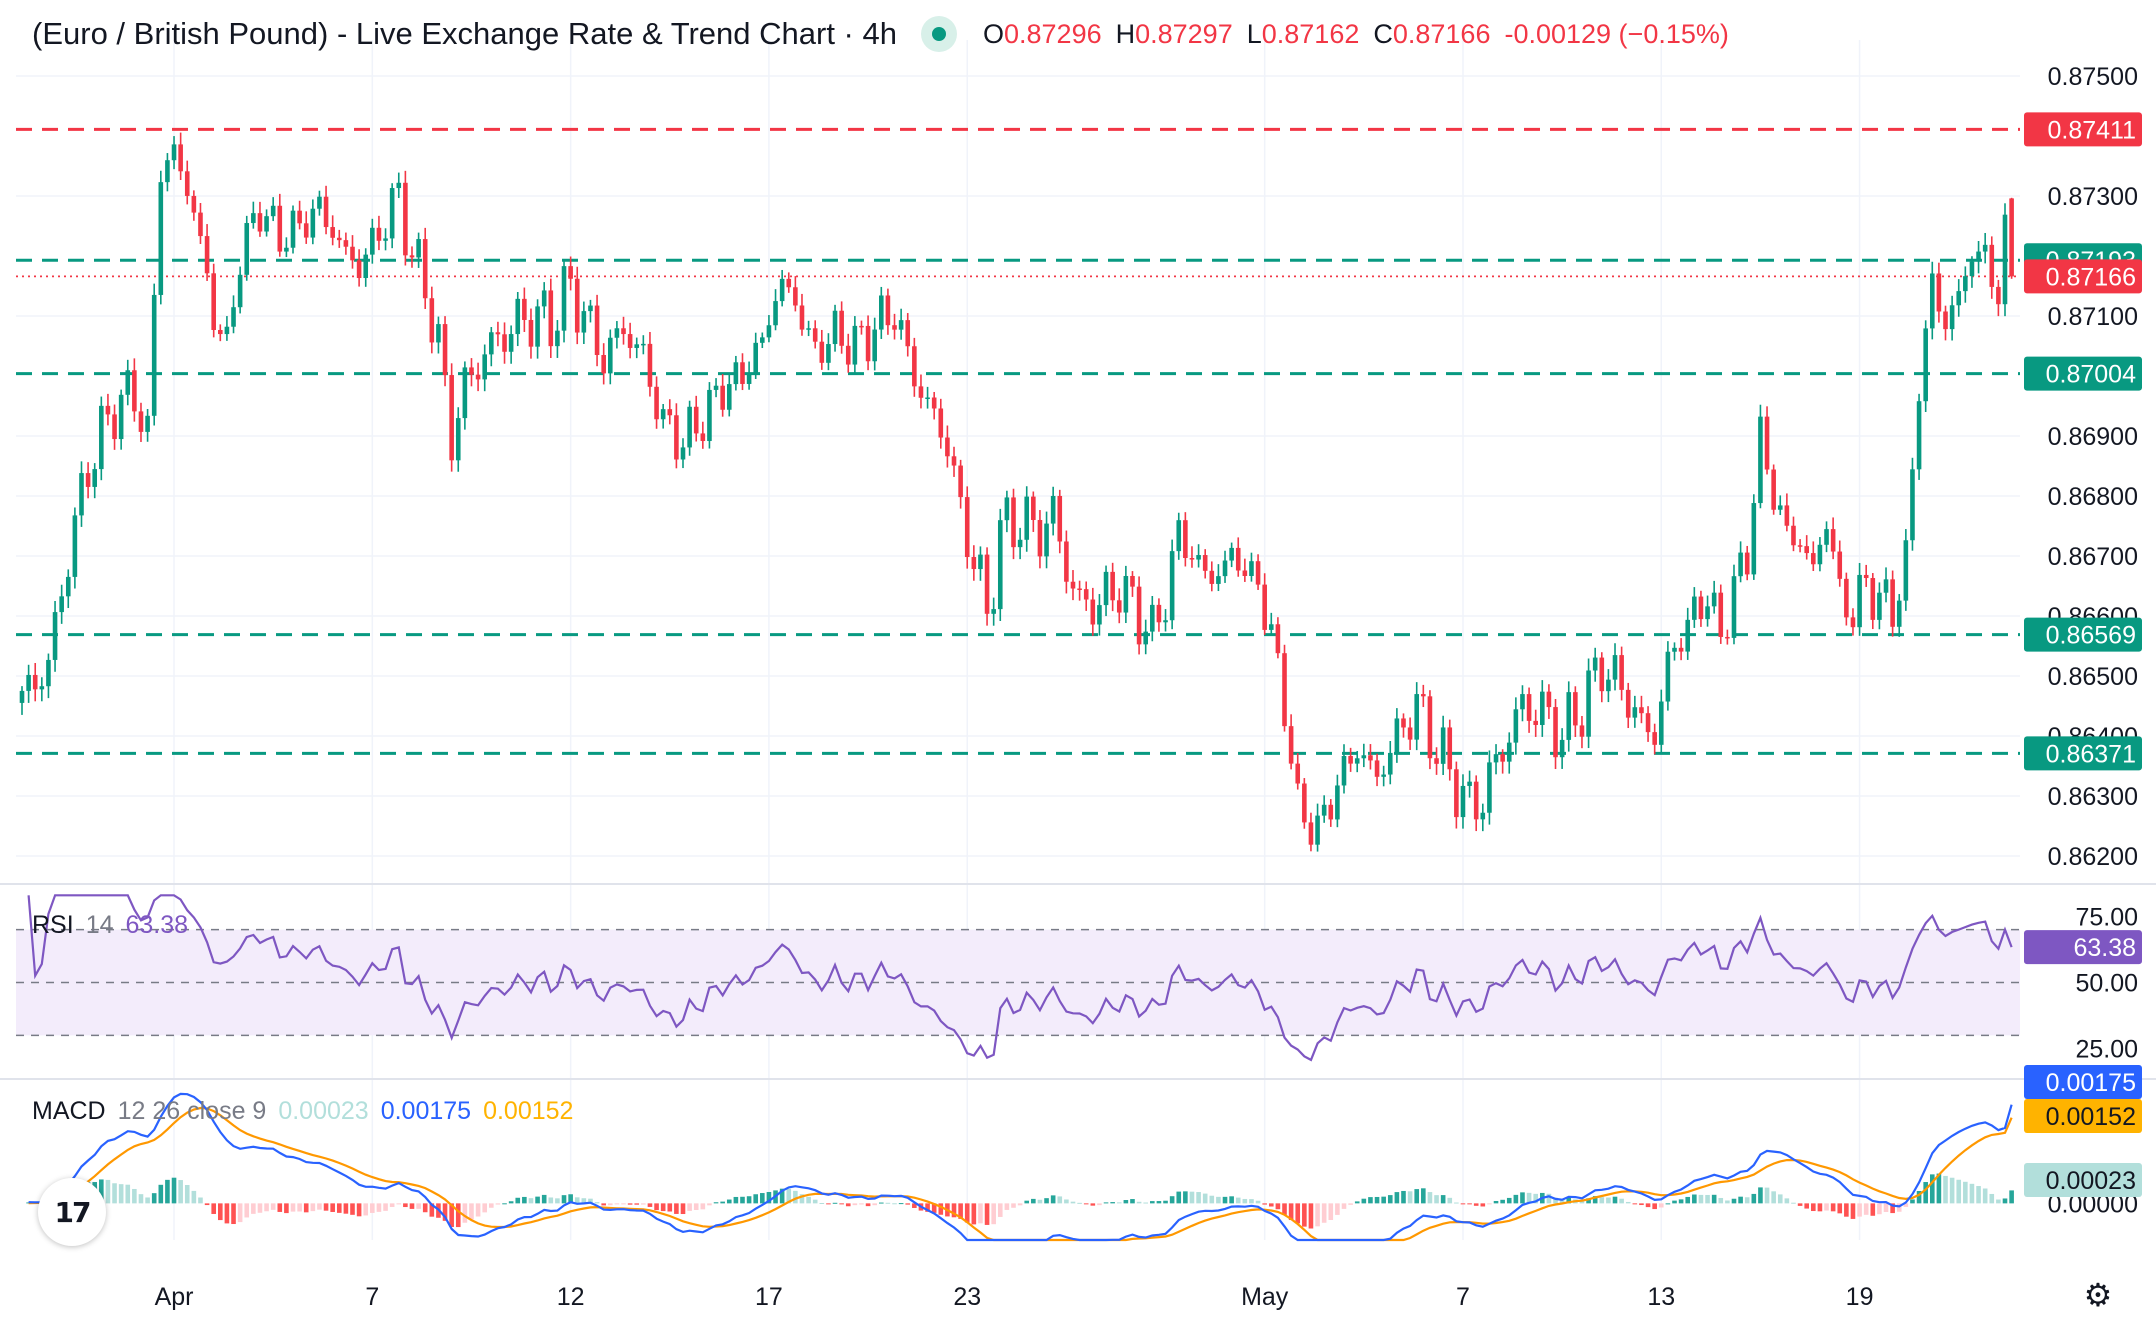  I want to click on macd-badge-label: 0.00152, so click(2091, 1117).